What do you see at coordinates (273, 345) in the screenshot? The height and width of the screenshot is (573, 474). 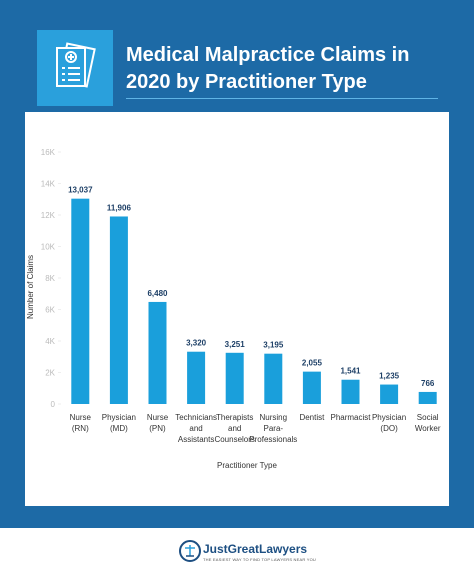 I see `value-label: 3,195` at bounding box center [273, 345].